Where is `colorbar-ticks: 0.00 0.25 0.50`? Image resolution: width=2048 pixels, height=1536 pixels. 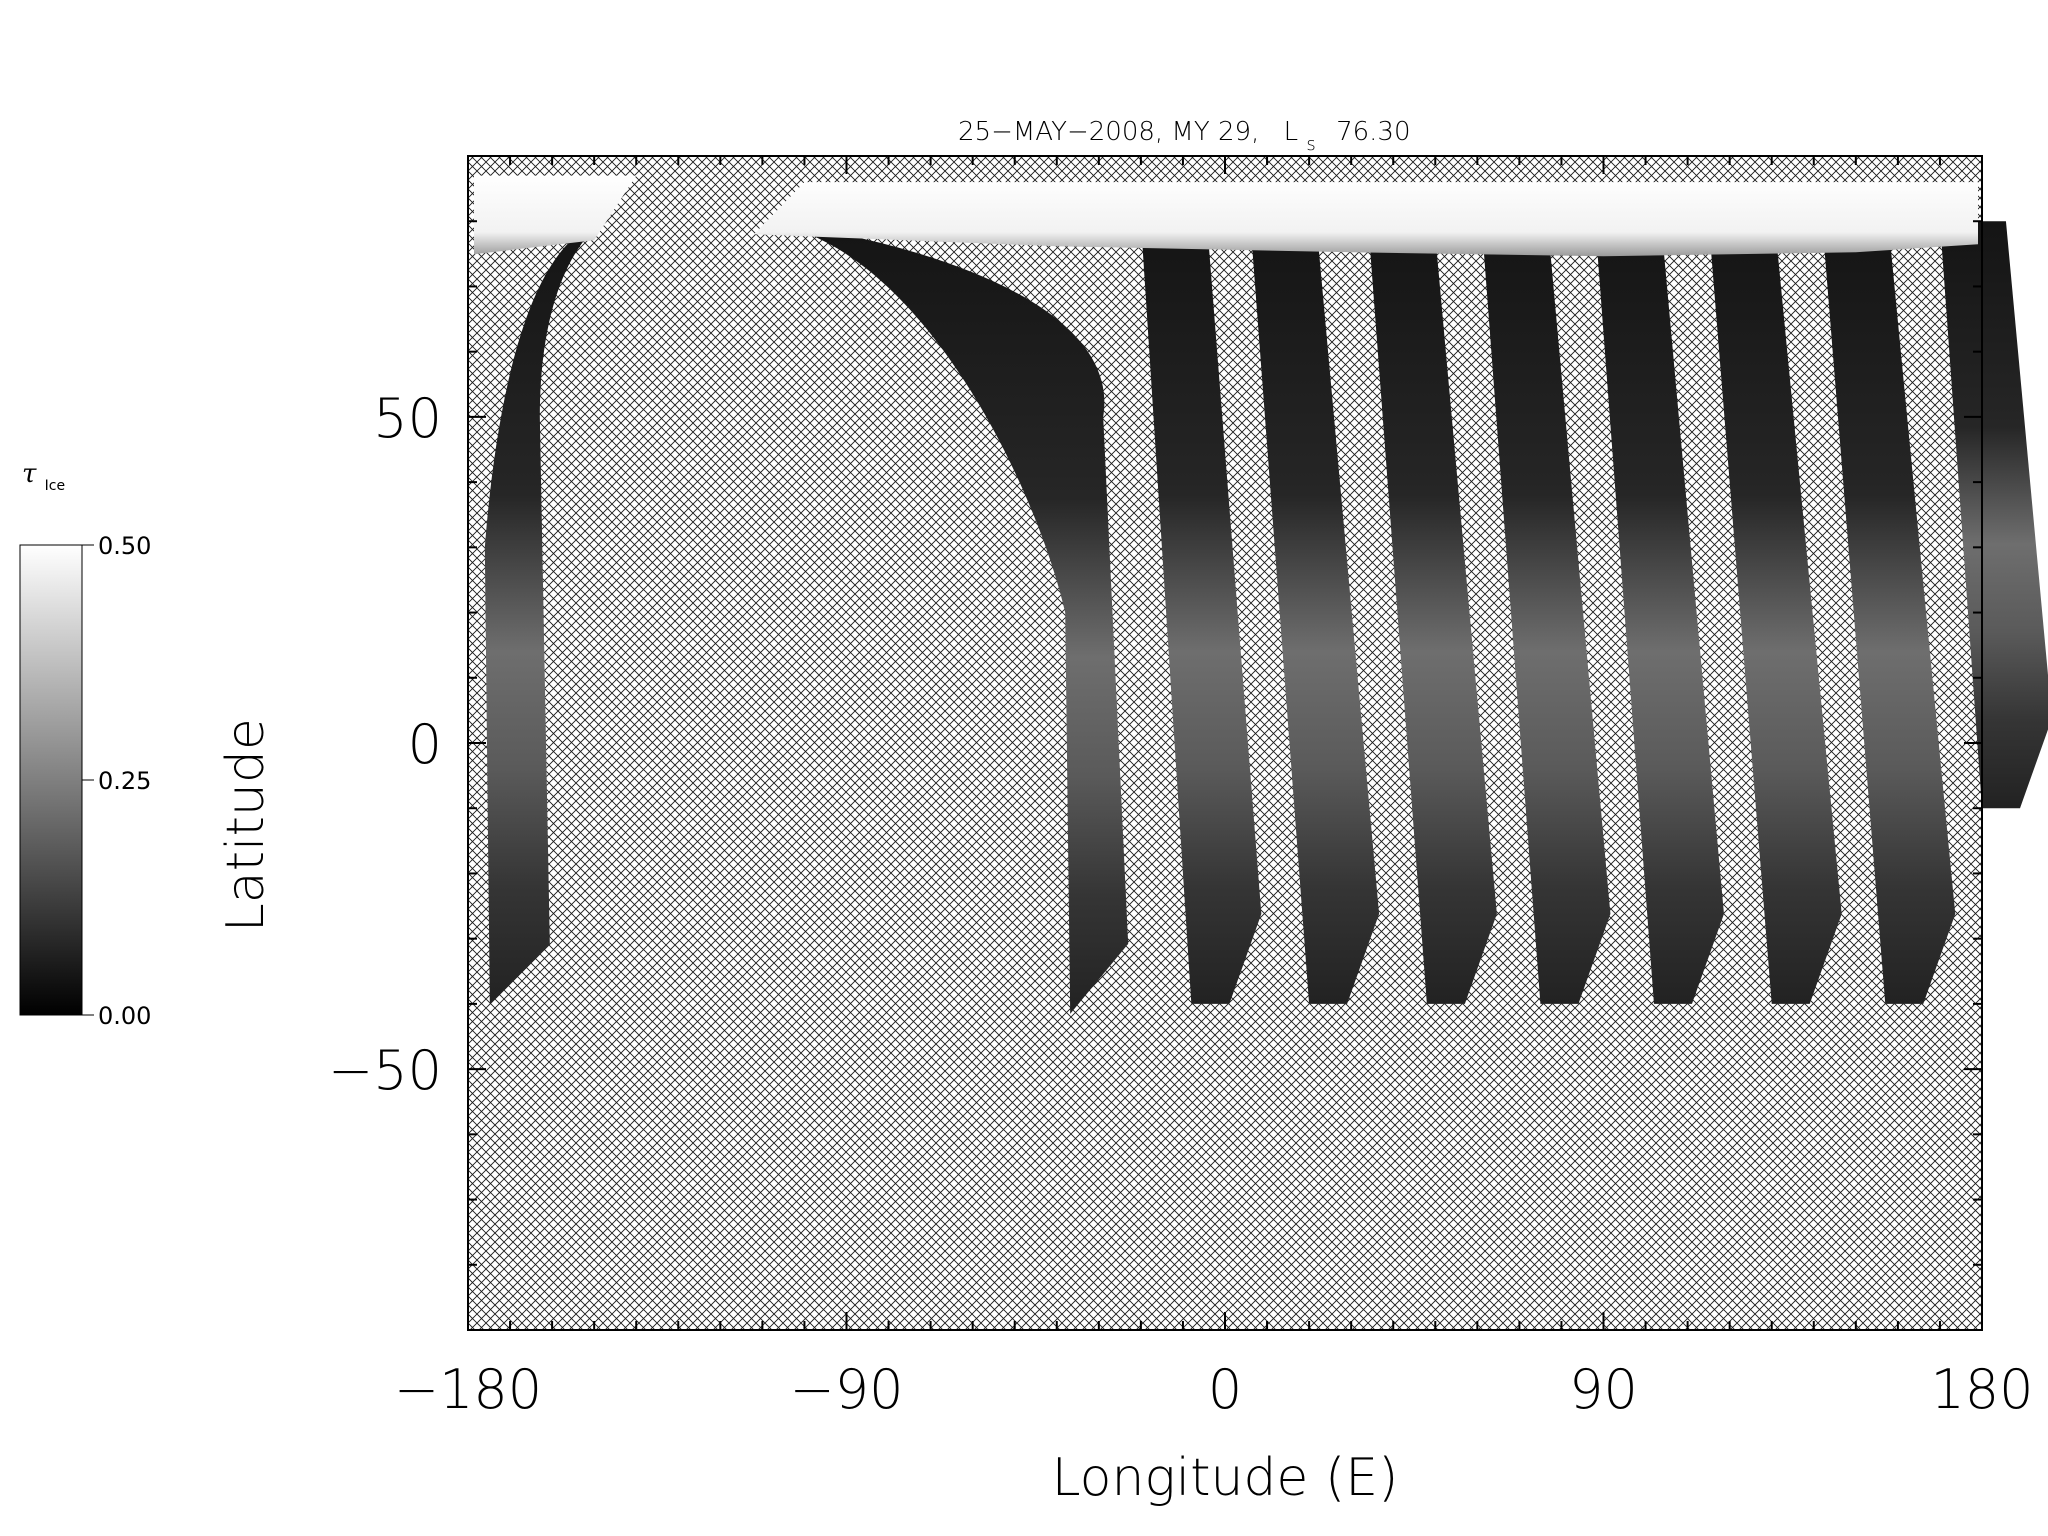
colorbar-ticks: 0.00 0.25 0.50 is located at coordinates (116, 781).